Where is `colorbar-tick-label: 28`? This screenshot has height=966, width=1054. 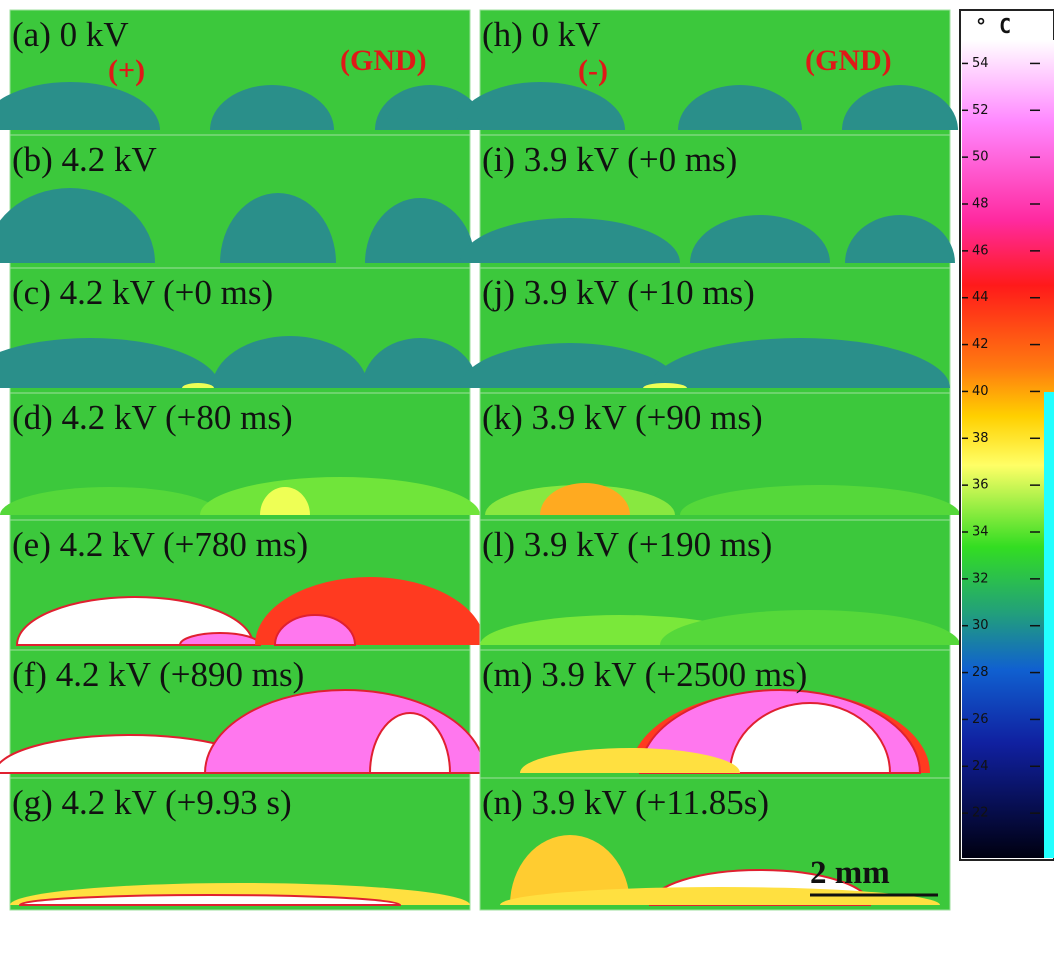
colorbar-tick-label: 28 is located at coordinates (980, 672).